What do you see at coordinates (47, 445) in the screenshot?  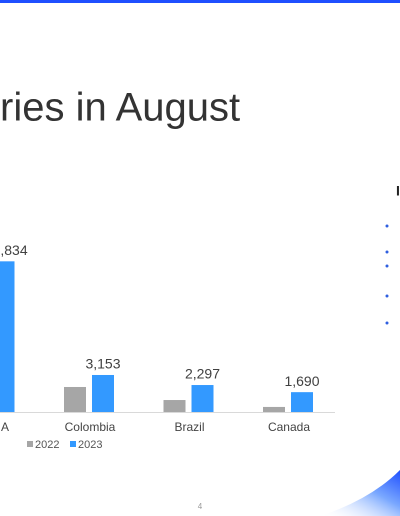 I see `legend-label: 2022` at bounding box center [47, 445].